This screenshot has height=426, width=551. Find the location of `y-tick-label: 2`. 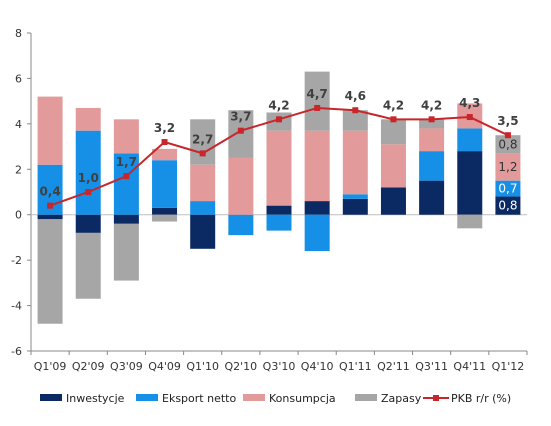

y-tick-label: 2 is located at coordinates (18, 169).